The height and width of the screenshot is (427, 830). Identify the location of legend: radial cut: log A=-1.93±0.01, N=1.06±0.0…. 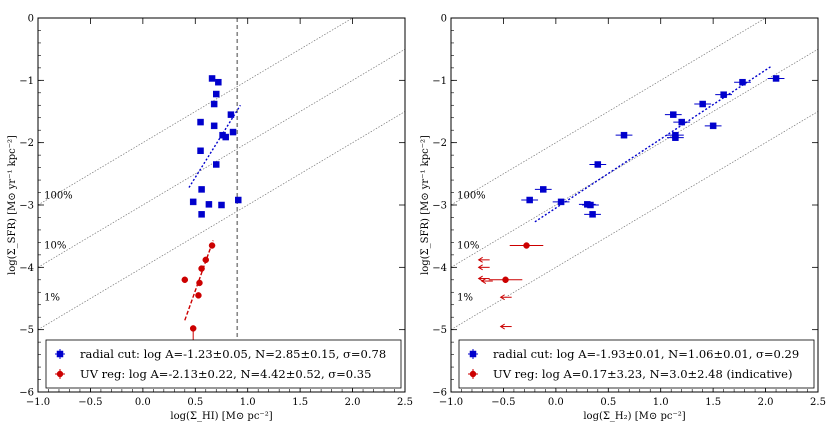
(636, 364).